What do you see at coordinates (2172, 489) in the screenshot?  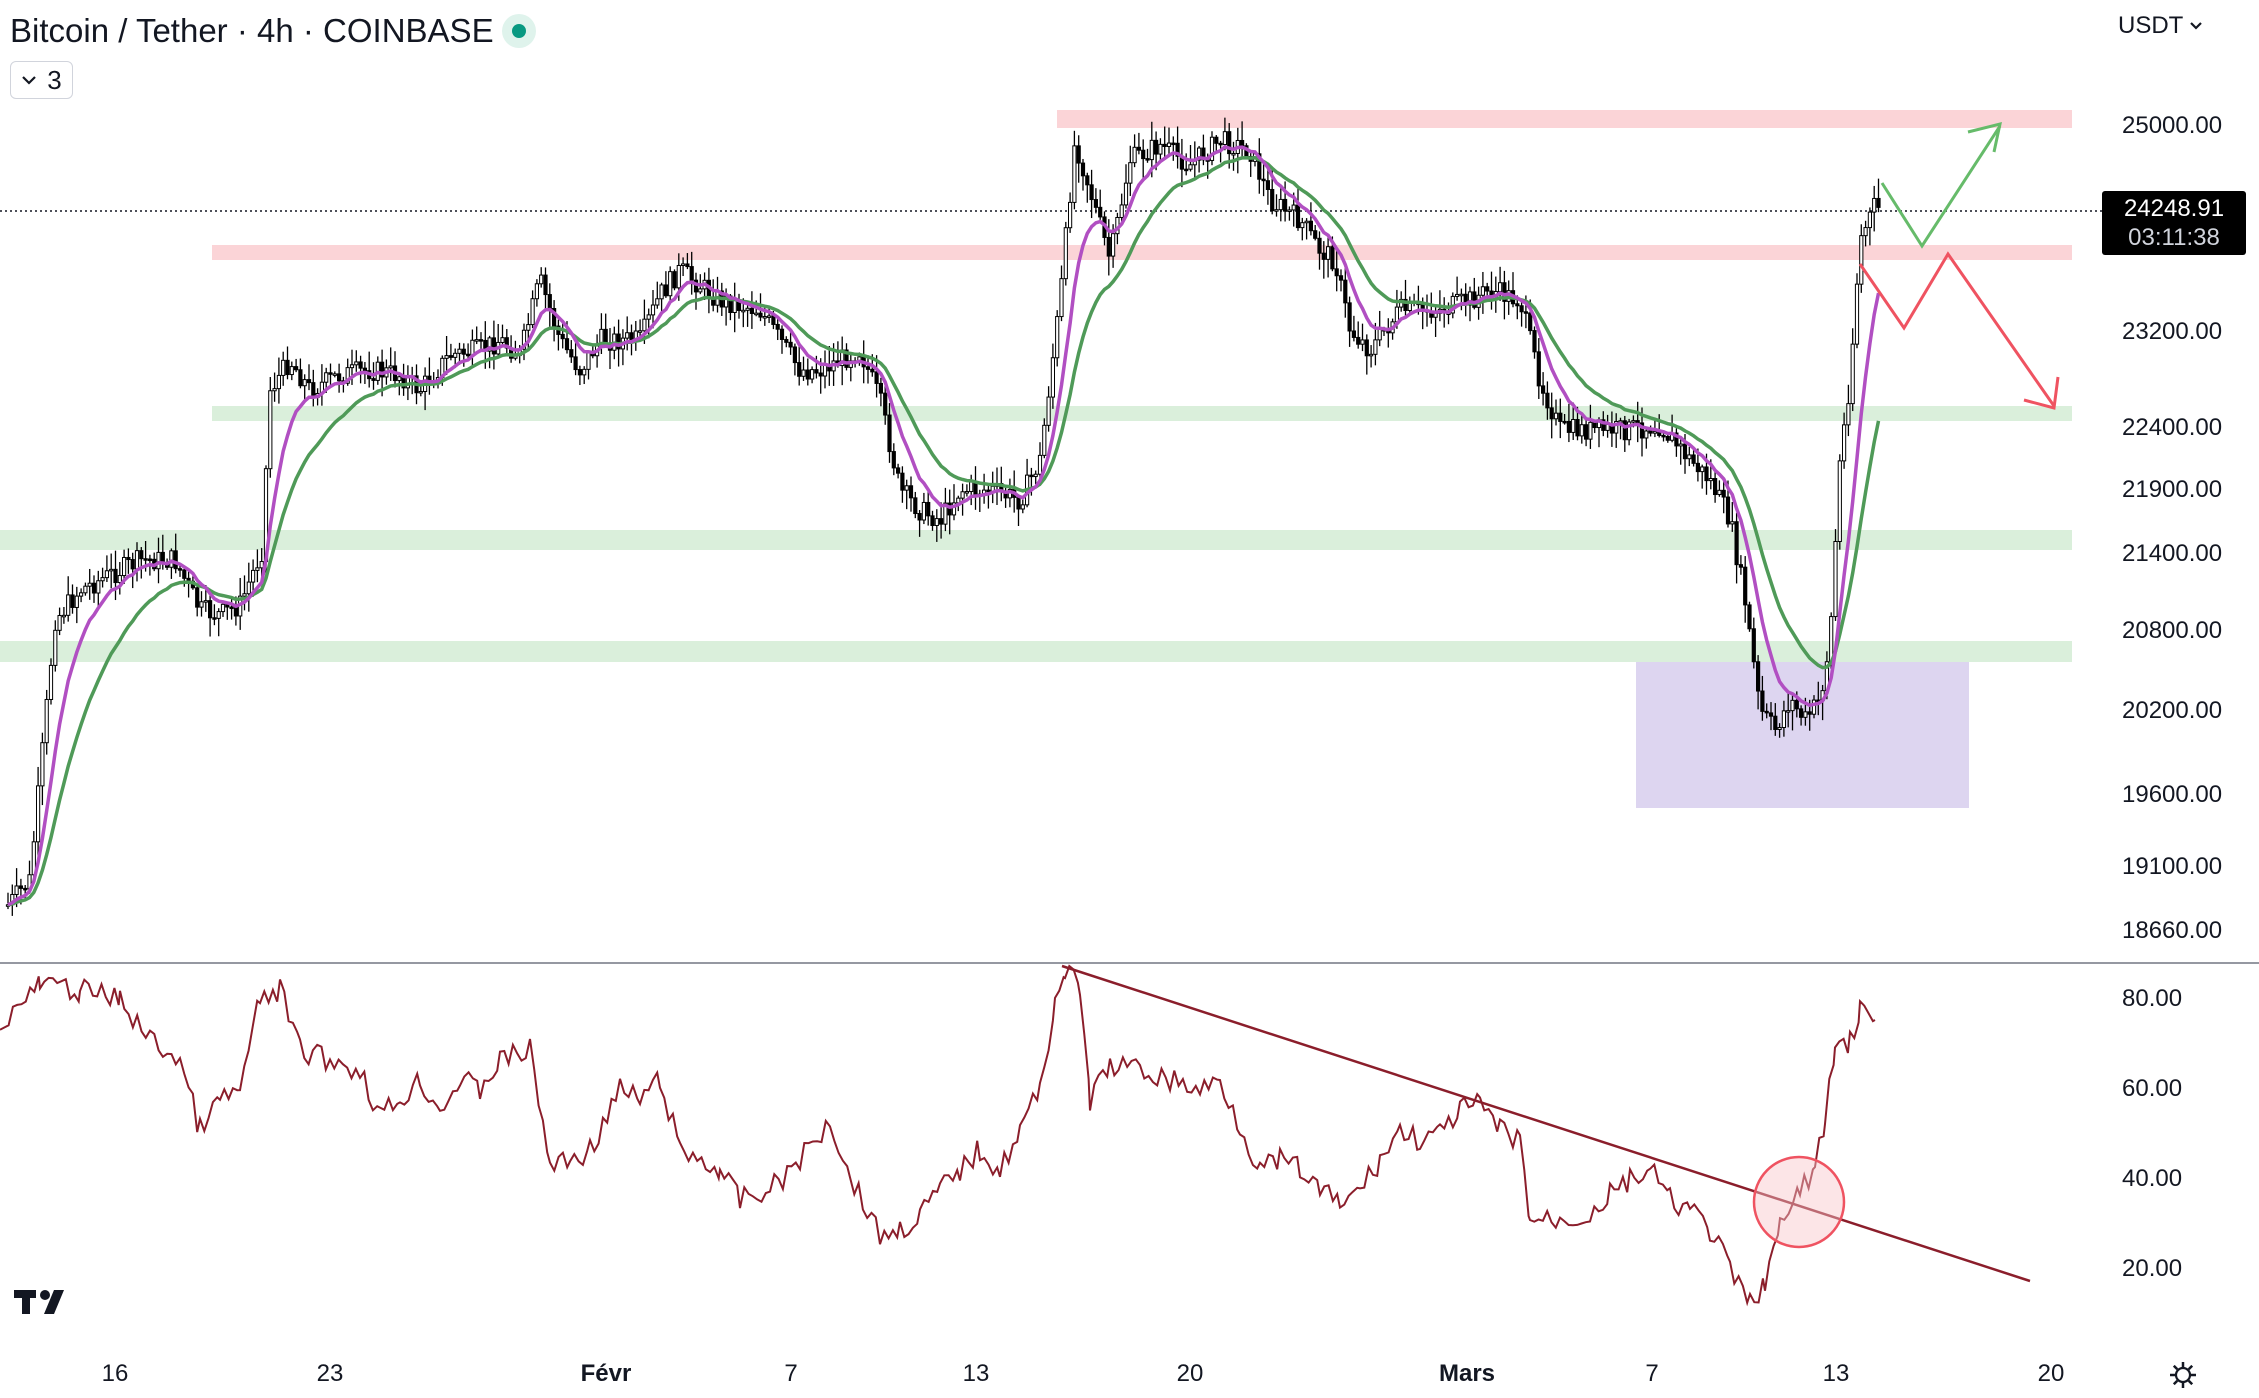 I see `price-axis-label: 21900.00` at bounding box center [2172, 489].